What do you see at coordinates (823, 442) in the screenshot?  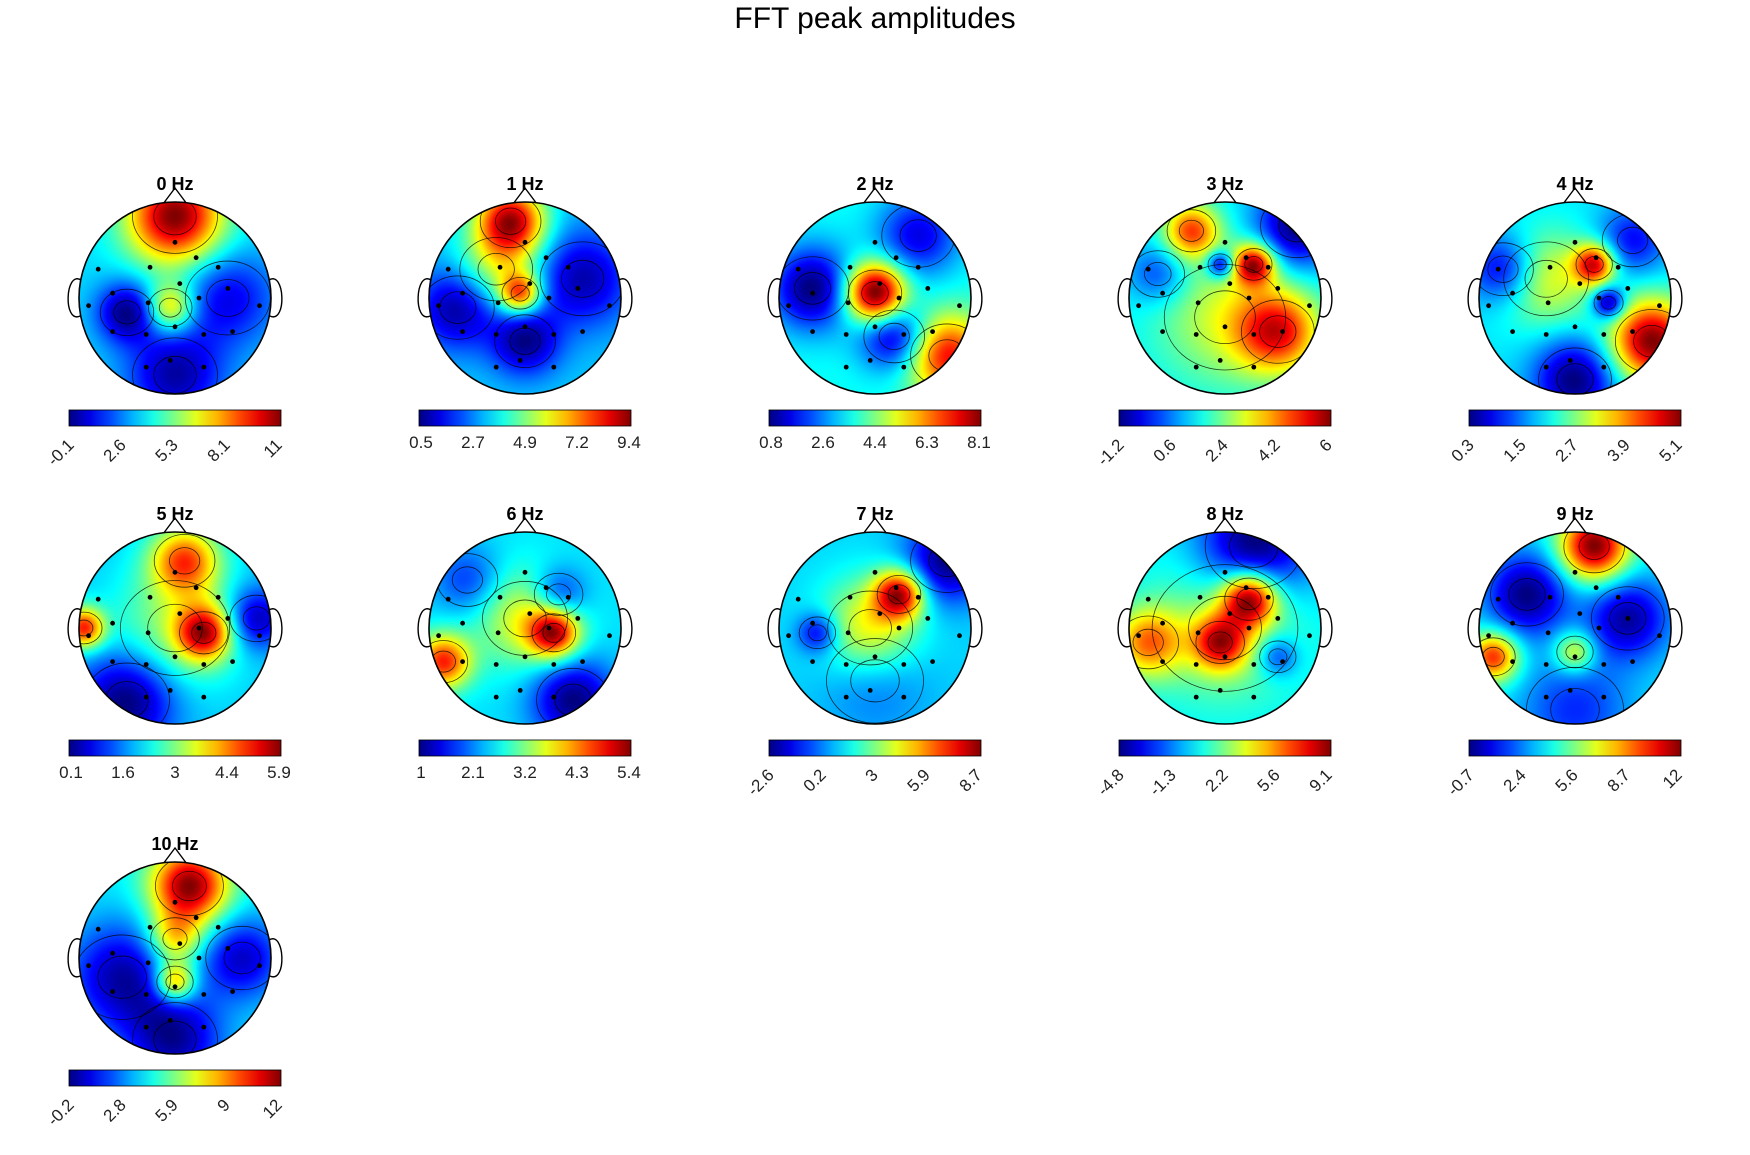 I see `colorbar-tick-label: 2.6` at bounding box center [823, 442].